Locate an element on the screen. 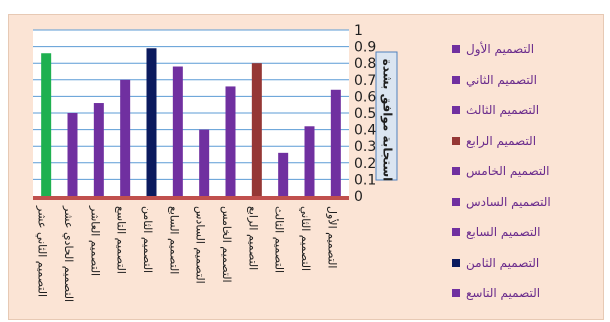  y-tick-label: 0.2 is located at coordinates (365, 164).